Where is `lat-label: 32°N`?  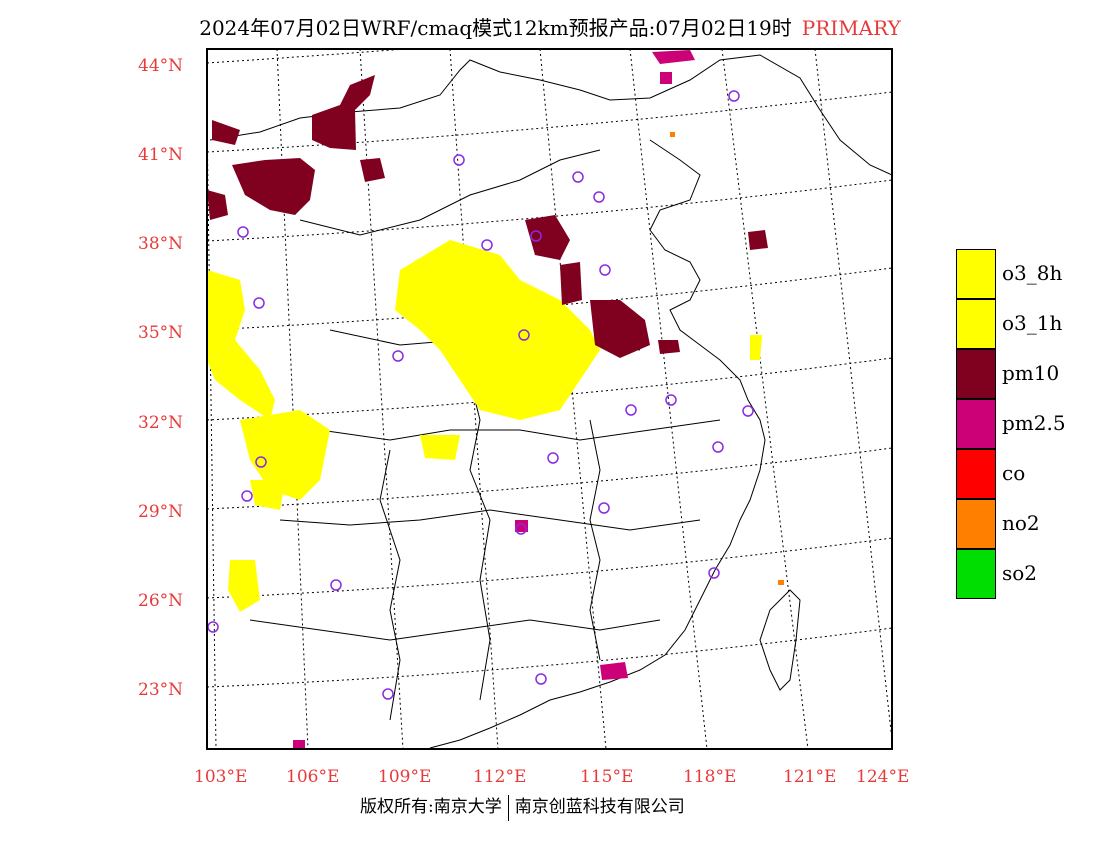
lat-label: 32°N is located at coordinates (160, 423).